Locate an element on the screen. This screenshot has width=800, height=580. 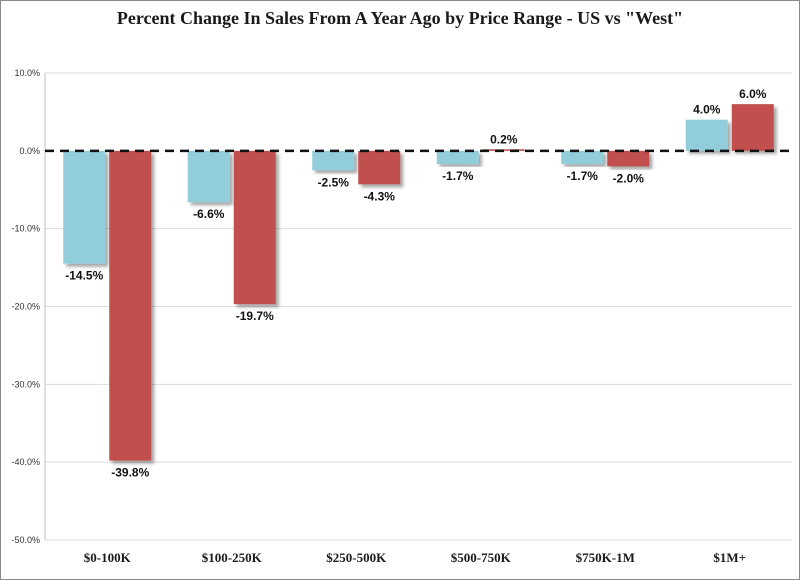
data-label: -4.3% is located at coordinates (380, 196).